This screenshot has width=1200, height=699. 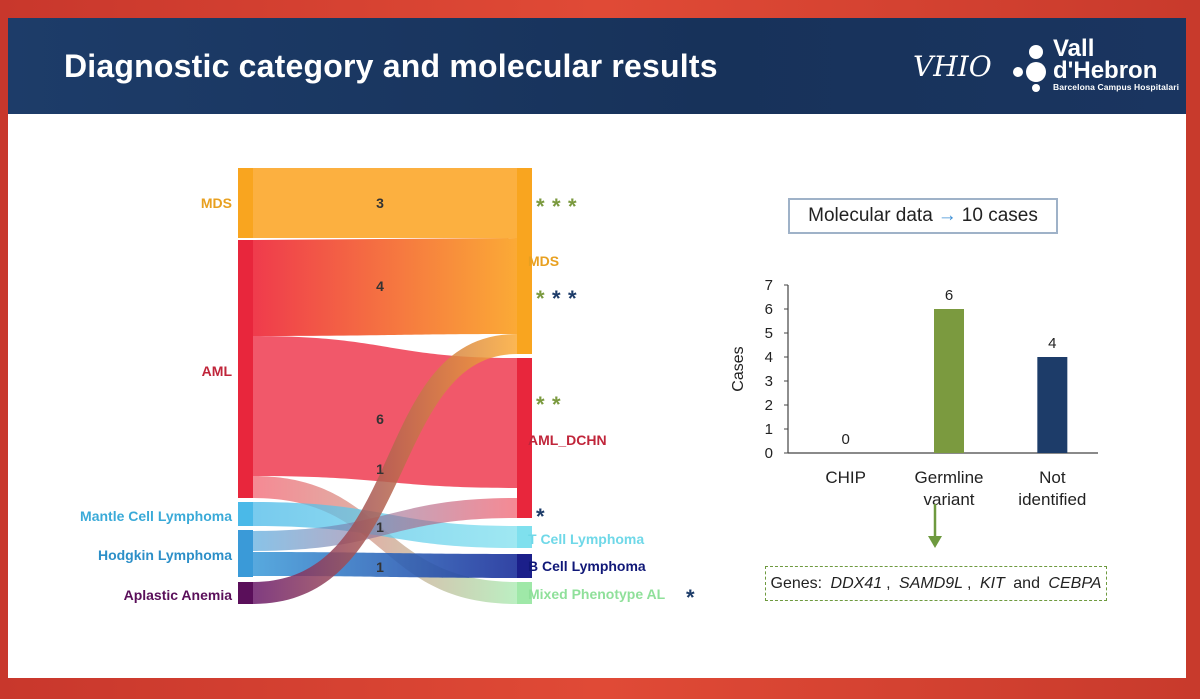 I want to click on marker-mds-1: * * *, so click(x=556, y=206).